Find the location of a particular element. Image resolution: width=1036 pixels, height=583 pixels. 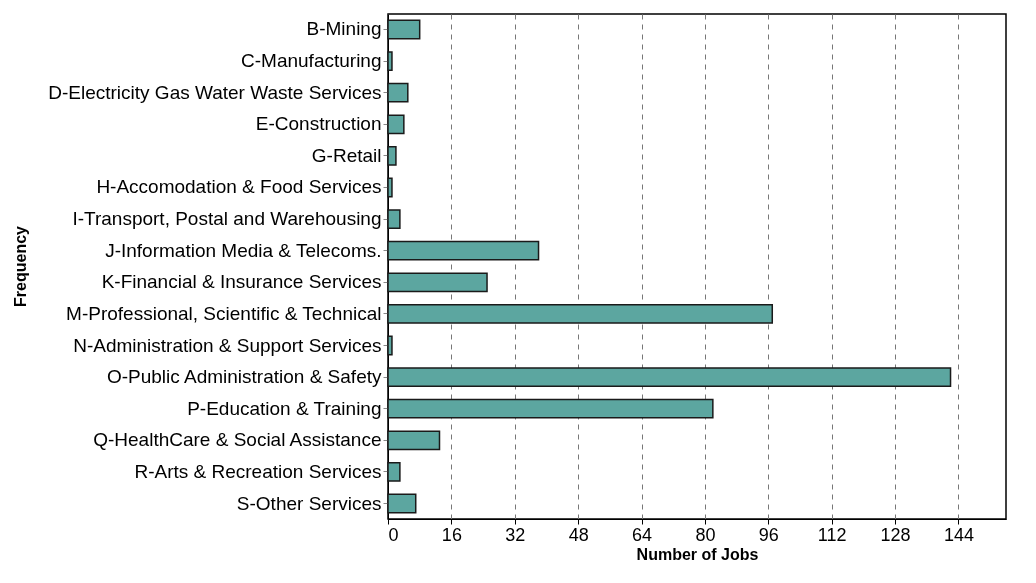

x-tick-label: 128 is located at coordinates (895, 534).